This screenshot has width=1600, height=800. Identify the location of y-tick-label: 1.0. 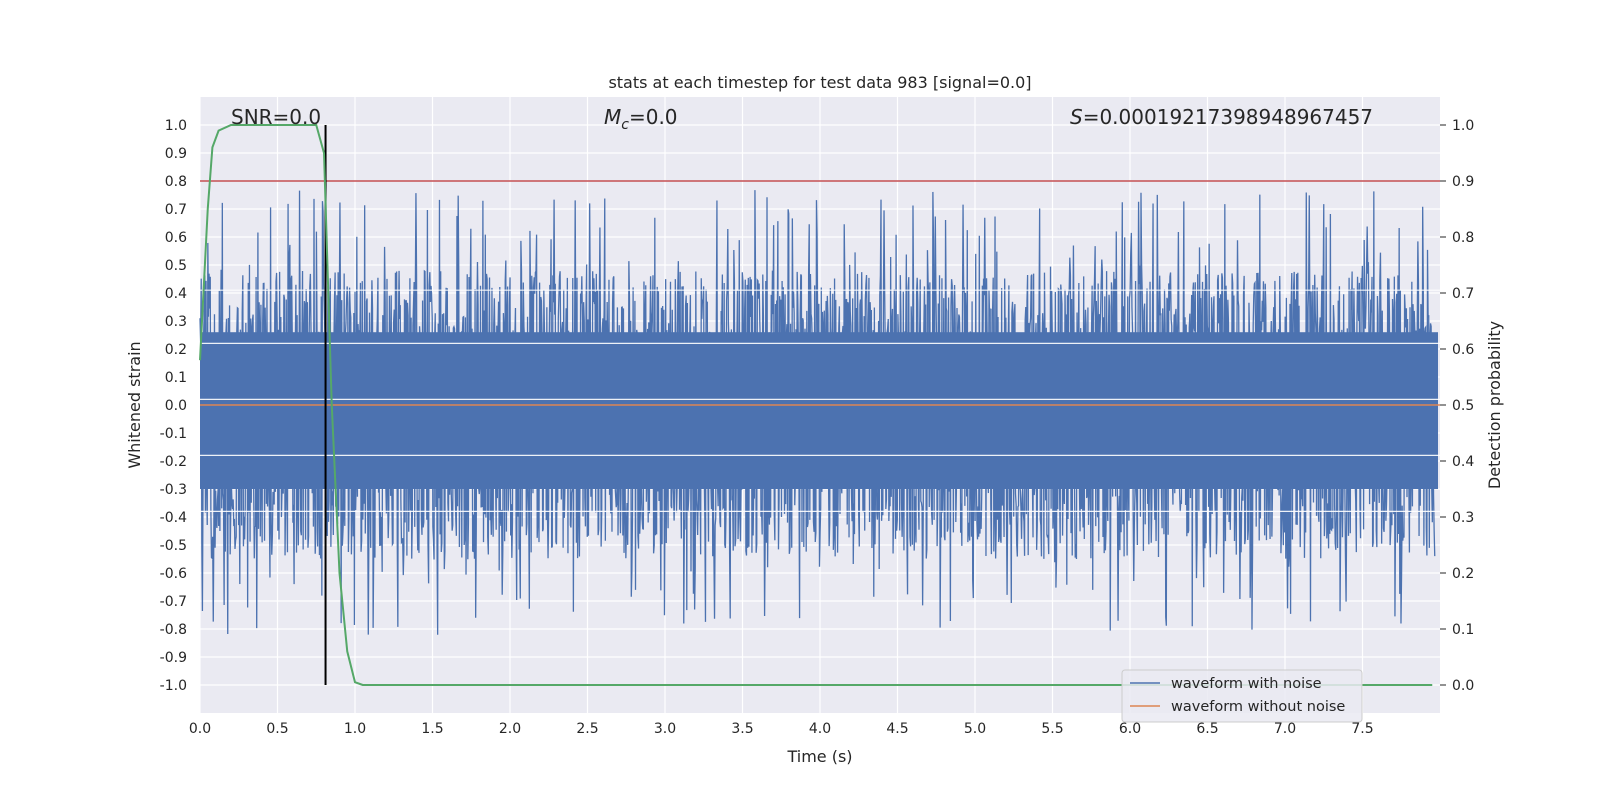
(176, 126).